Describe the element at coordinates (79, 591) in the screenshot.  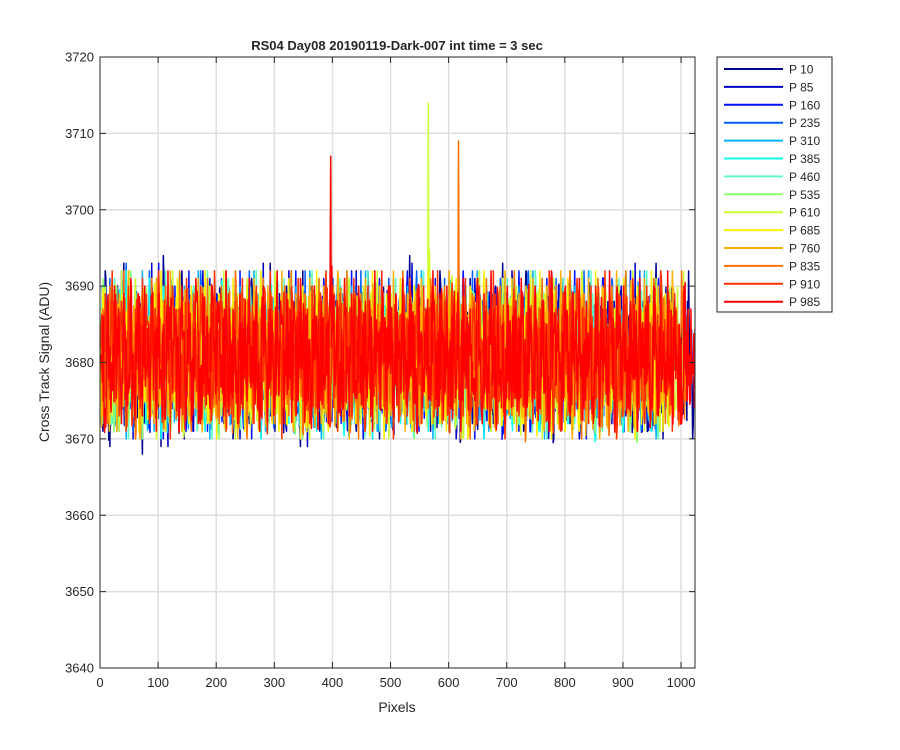
I see `y-tick-label: 3650` at that location.